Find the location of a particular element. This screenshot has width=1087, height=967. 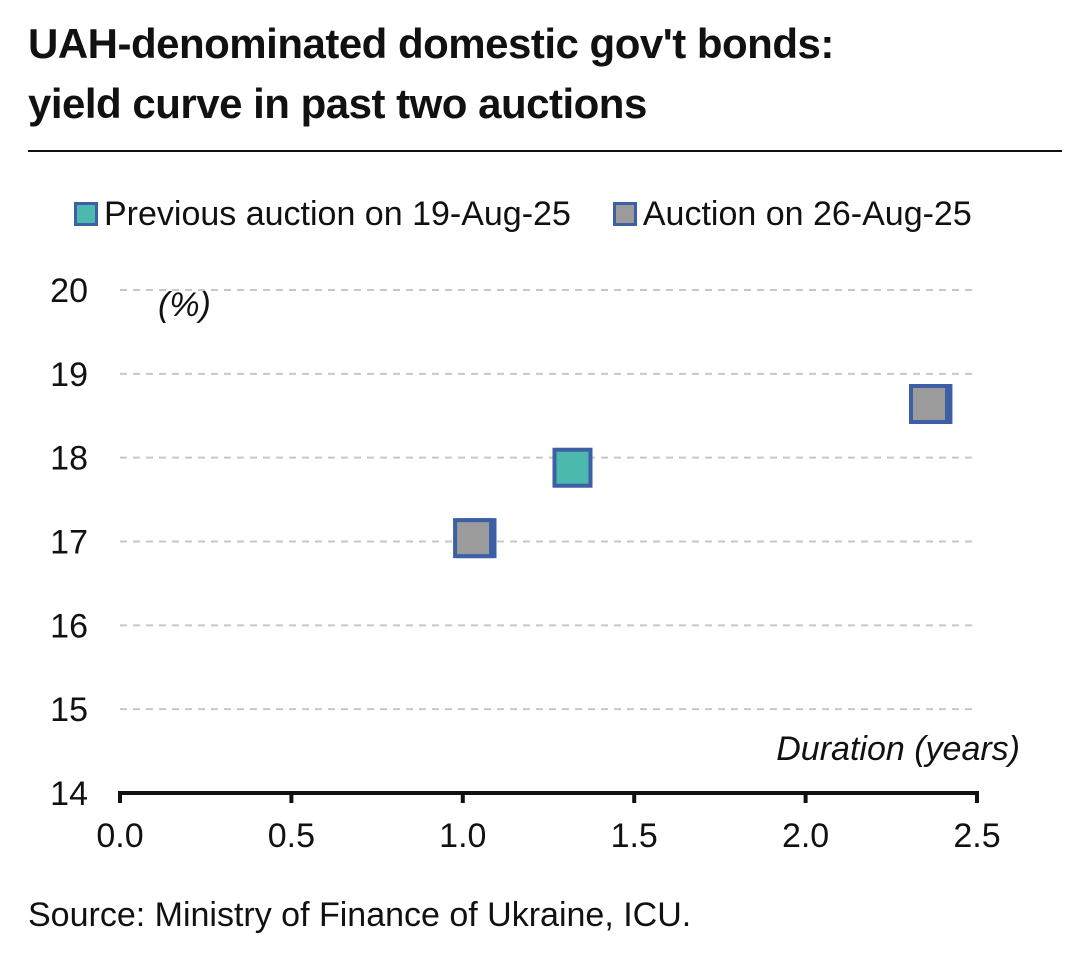

chart-title-line-2: yield curve in past two auctions is located at coordinates (337, 103).